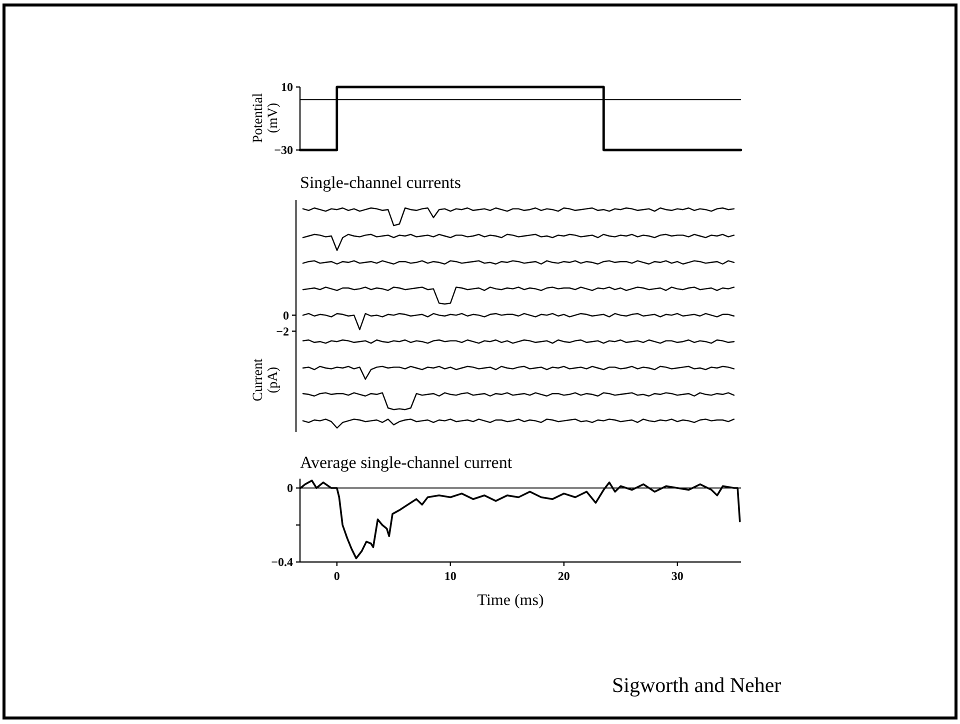  Describe the element at coordinates (287, 87) in the screenshot. I see `y-tick-label: 10` at that location.